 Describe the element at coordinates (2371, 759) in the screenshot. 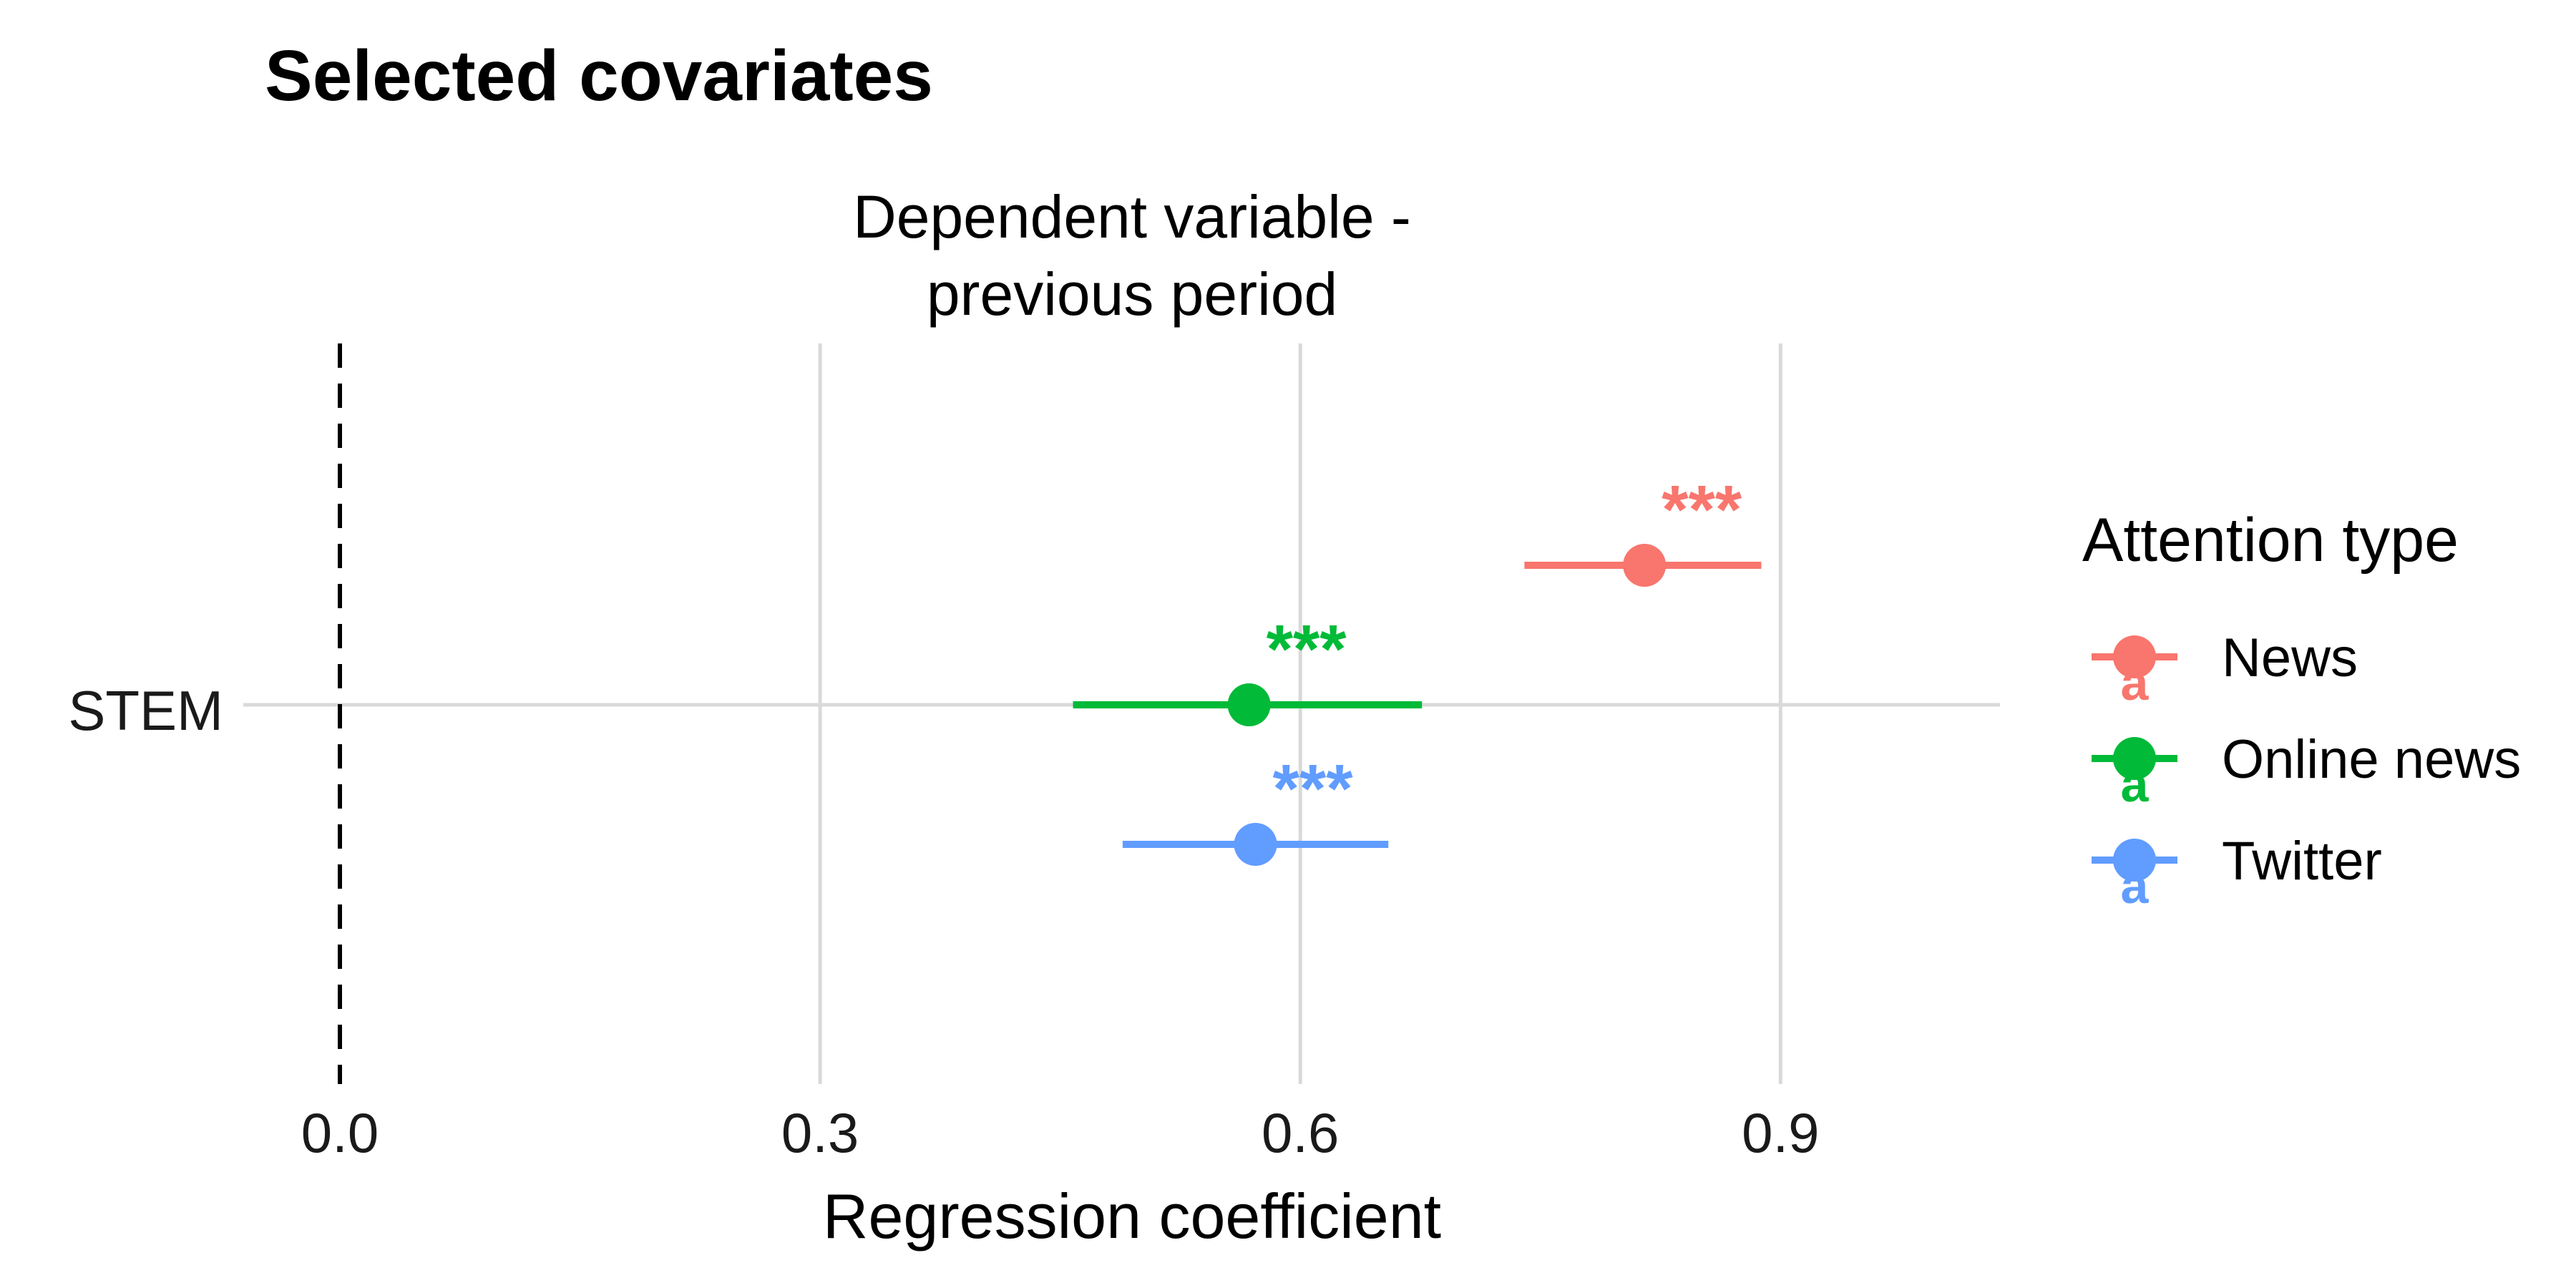

I see `legend-entry-label: Online news` at that location.